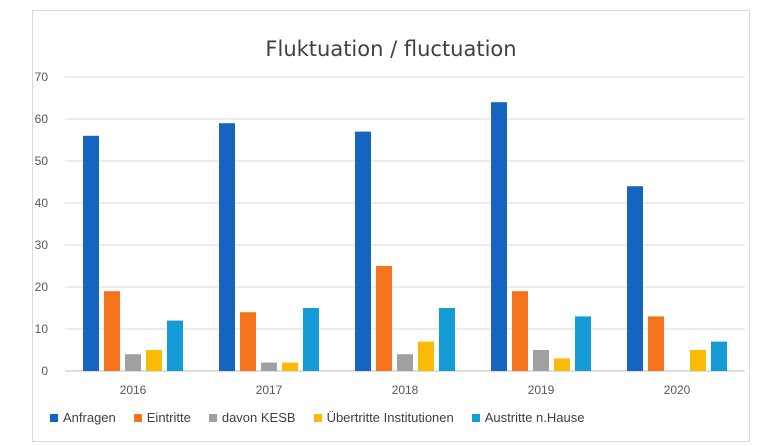 The image size is (769, 446). Describe the element at coordinates (562, 364) in the screenshot. I see `bar-2019--bertritte-institutionen` at that location.